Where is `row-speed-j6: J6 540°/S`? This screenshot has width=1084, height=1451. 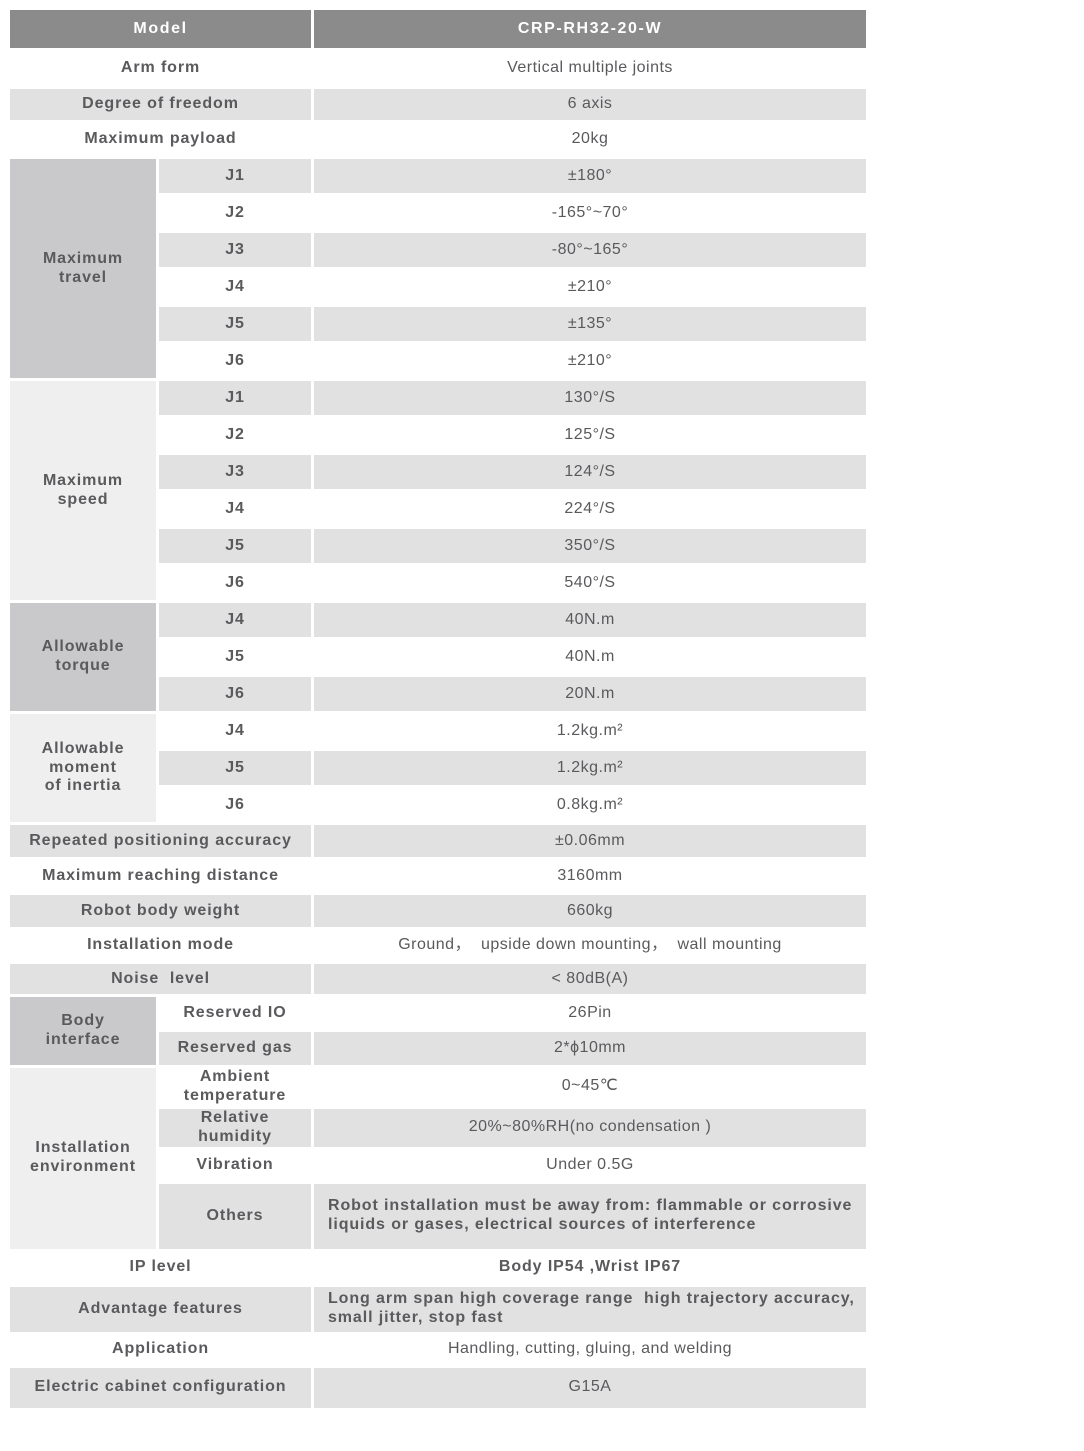 row-speed-j6: J6 540°/S is located at coordinates (438, 583).